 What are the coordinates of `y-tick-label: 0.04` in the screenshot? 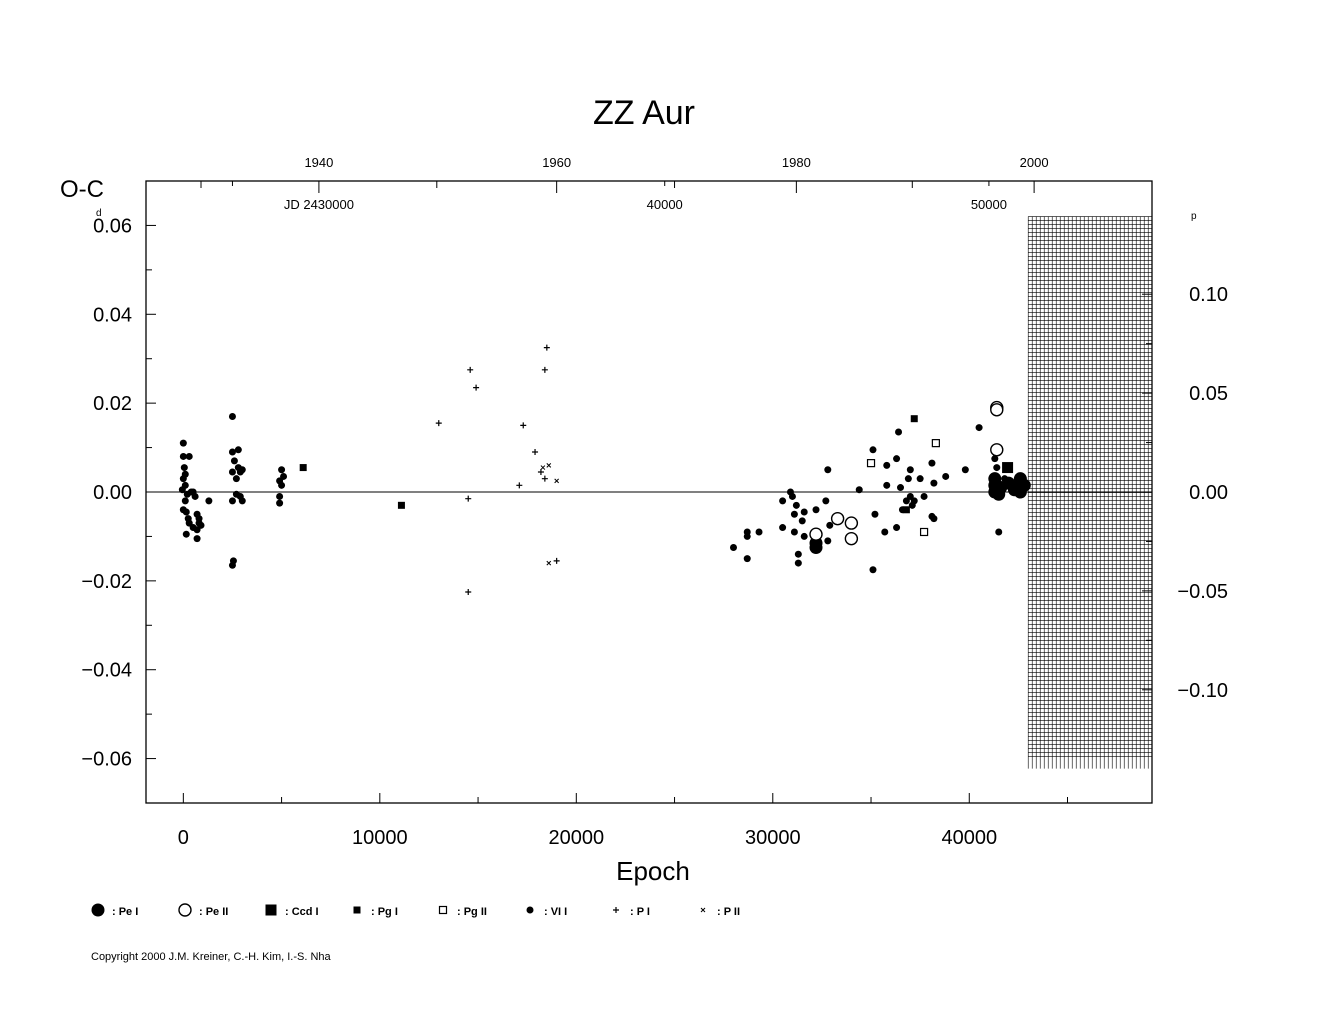 It's located at (112, 315).